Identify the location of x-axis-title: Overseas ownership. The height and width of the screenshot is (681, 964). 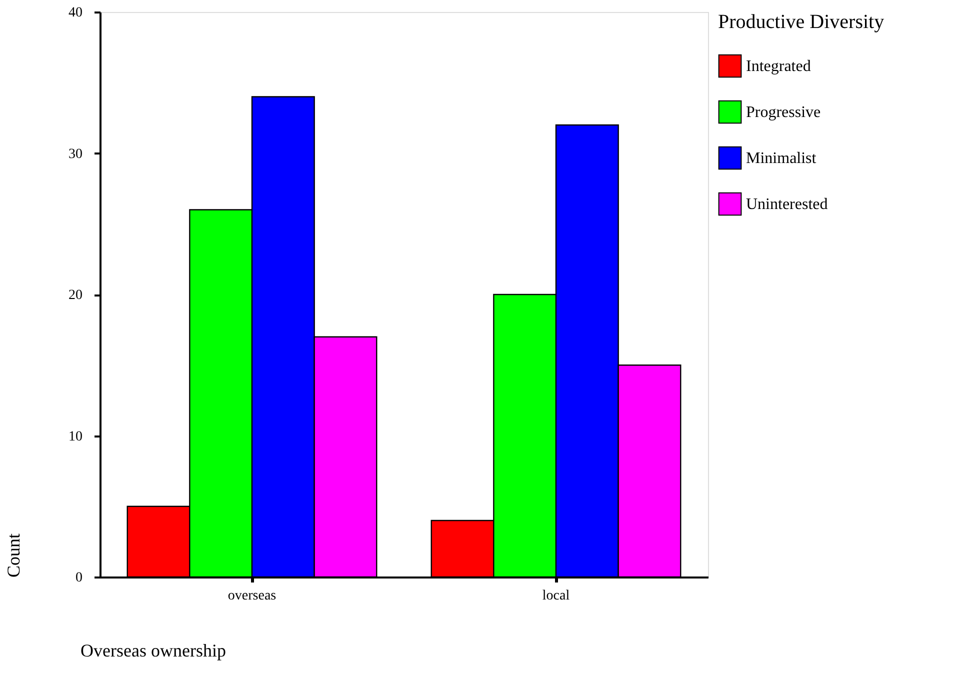
(153, 650).